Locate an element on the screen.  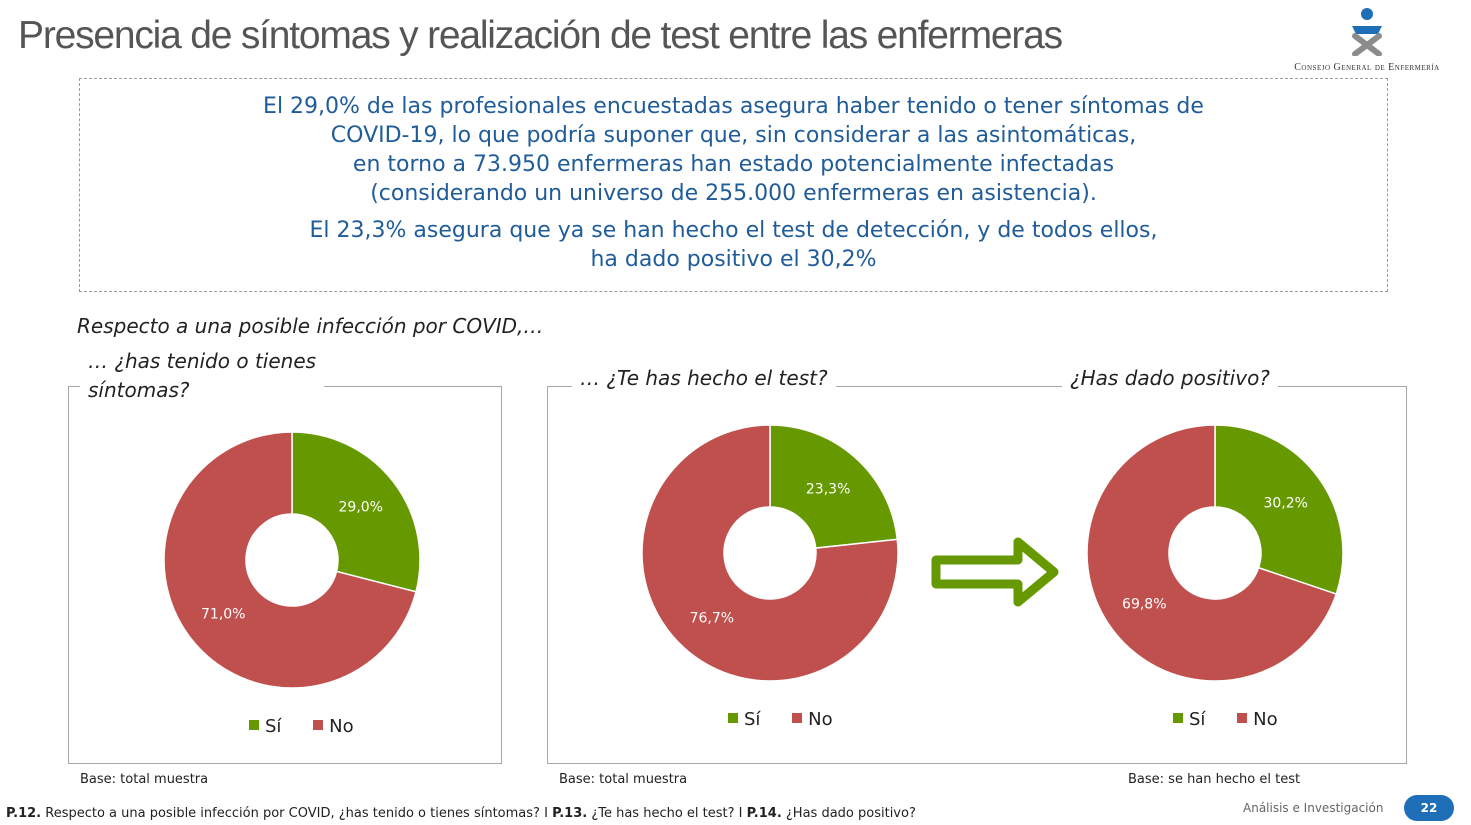
donut-chart-test: 23,3% 76,7% is located at coordinates (770, 553).